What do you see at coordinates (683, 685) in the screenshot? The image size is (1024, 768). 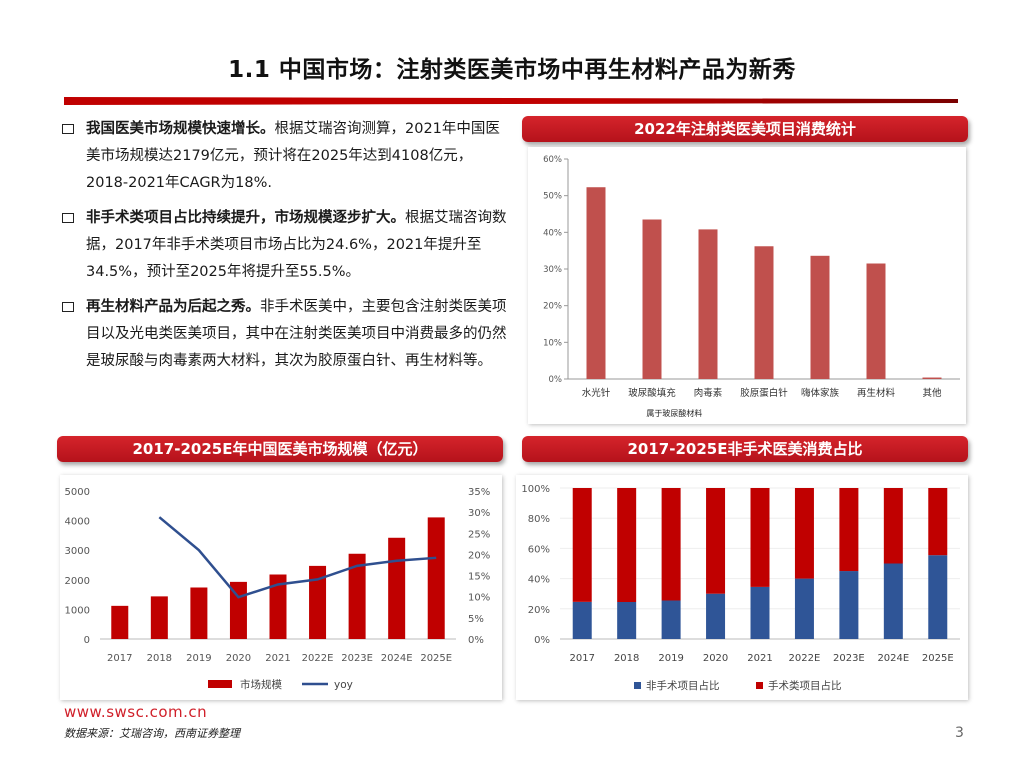 I see `legend-label: 非手术项目占比` at bounding box center [683, 685].